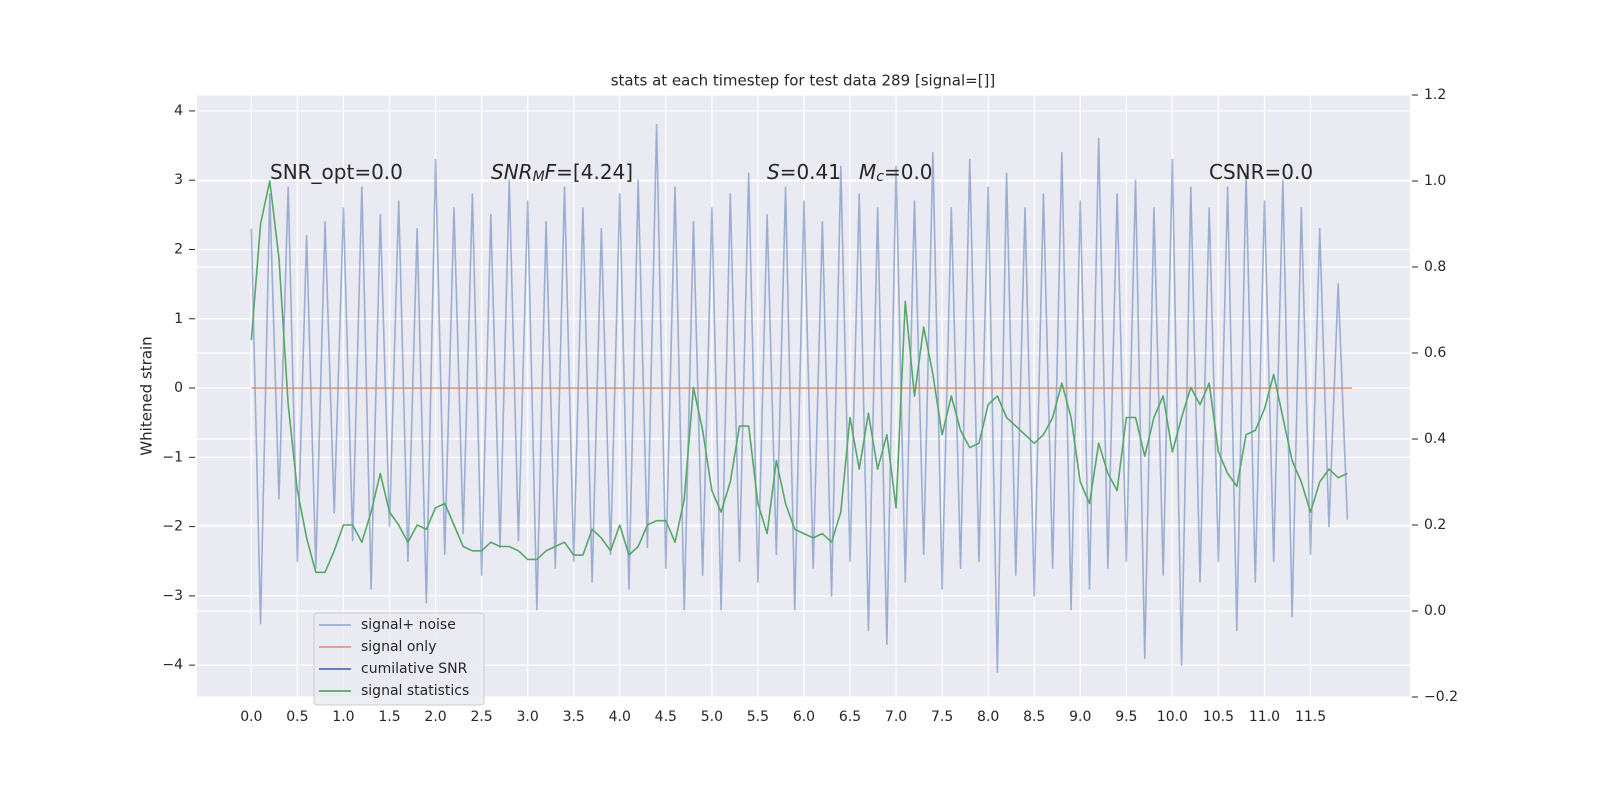  Describe the element at coordinates (1218, 717) in the screenshot. I see `x-tick-label: 10.5` at that location.